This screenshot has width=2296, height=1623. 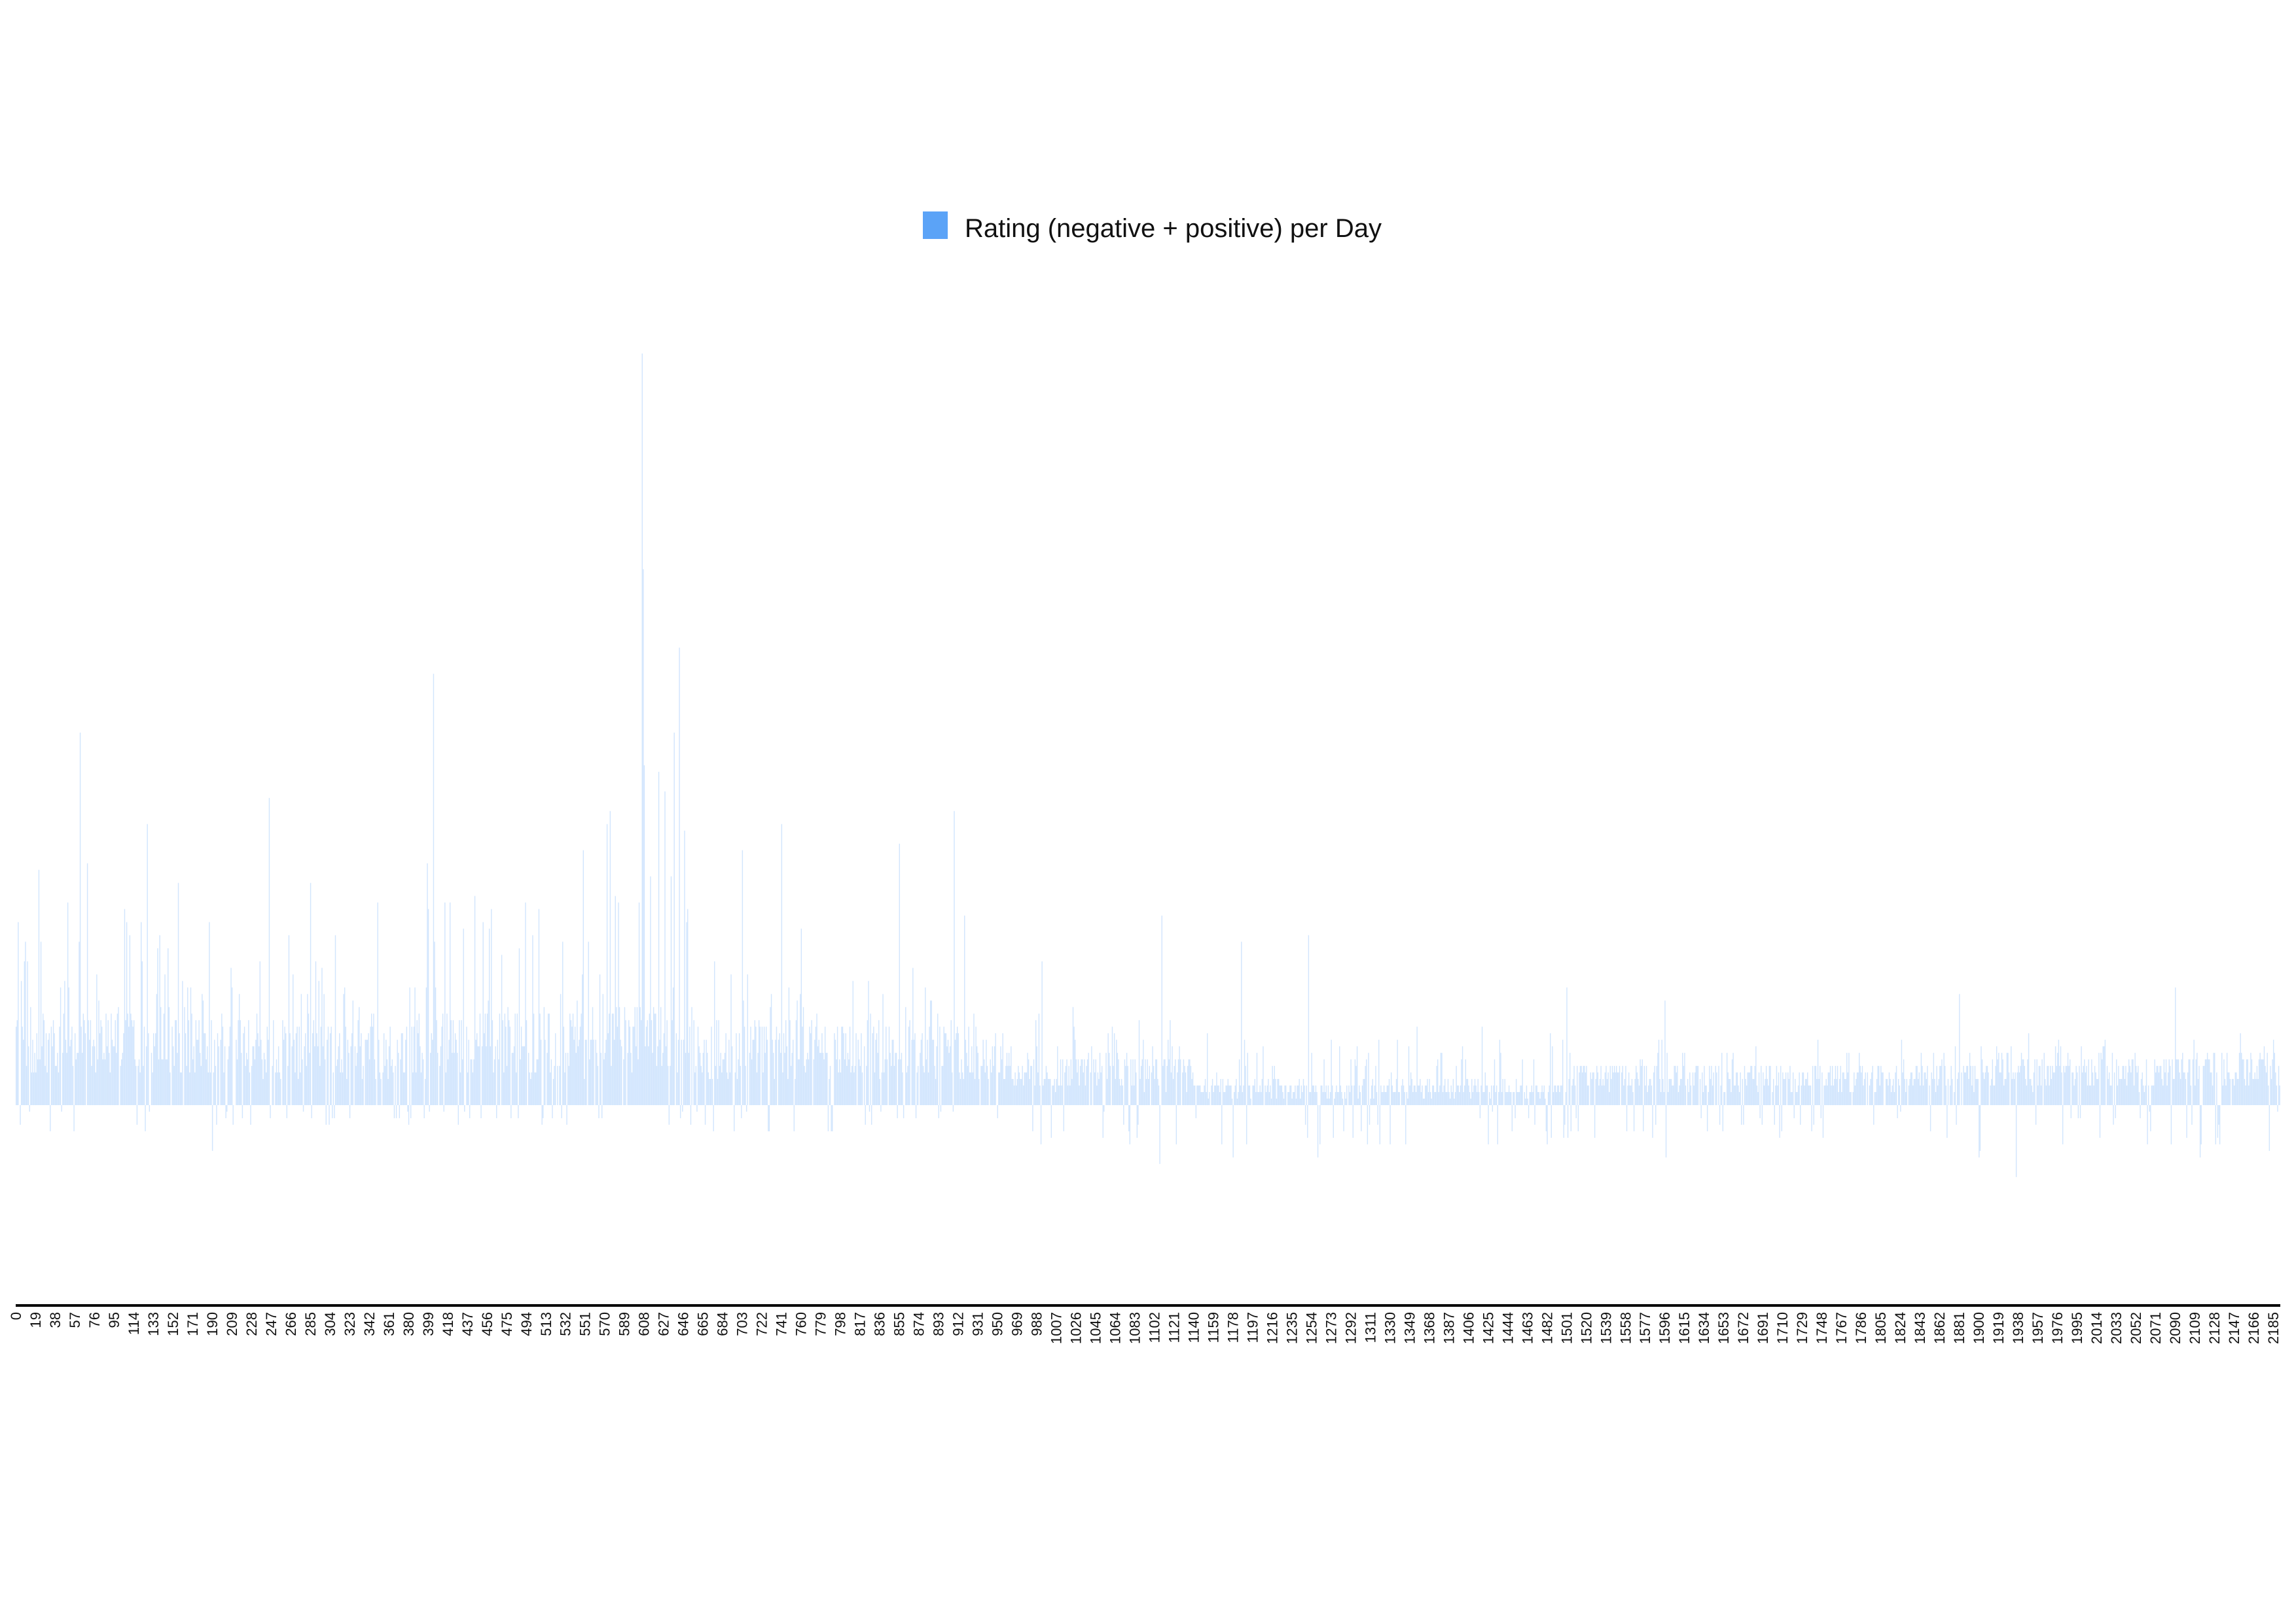 I want to click on x-tick-label: 1710, so click(x=1782, y=1328).